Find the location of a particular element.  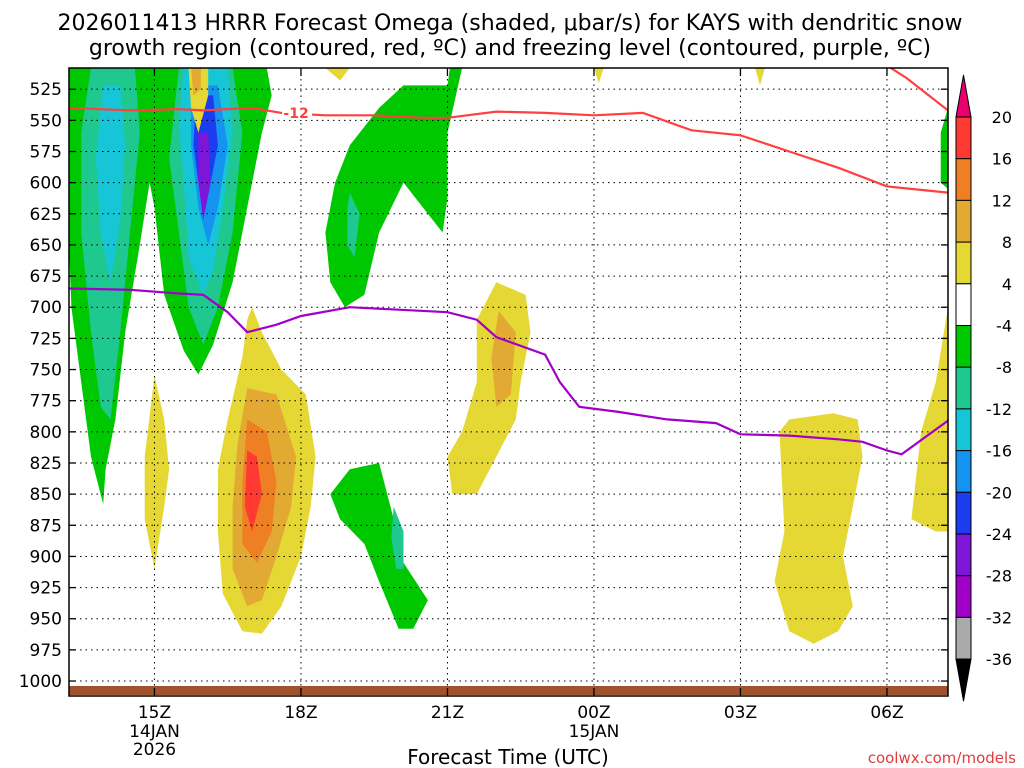

y-tick-label: 575 is located at coordinates (46, 152).